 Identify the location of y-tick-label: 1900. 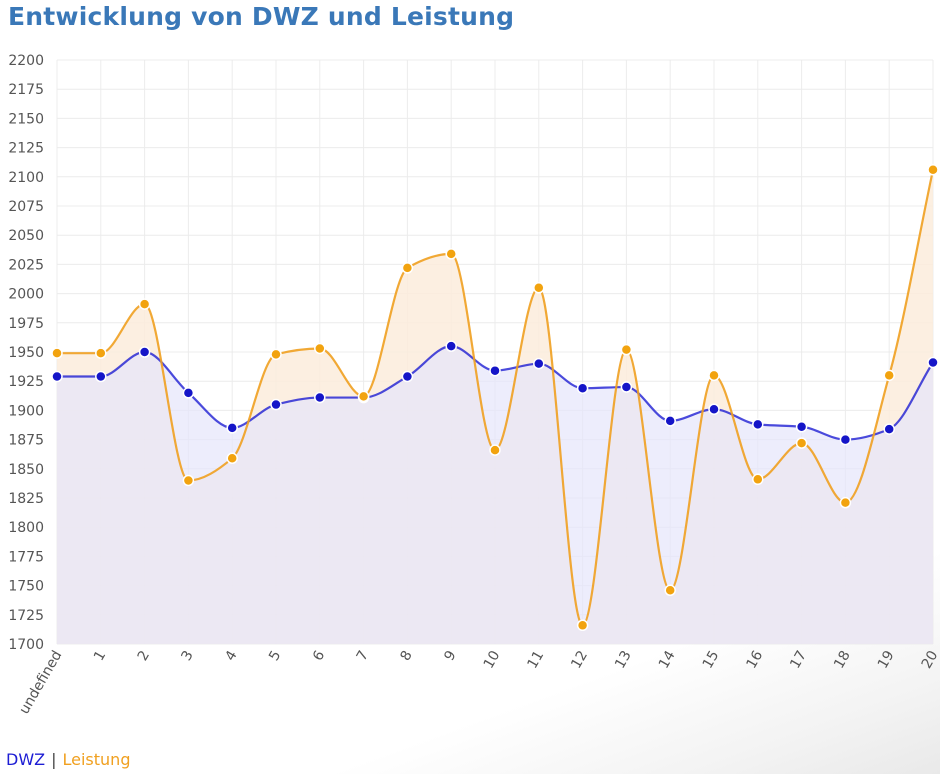
(26, 411).